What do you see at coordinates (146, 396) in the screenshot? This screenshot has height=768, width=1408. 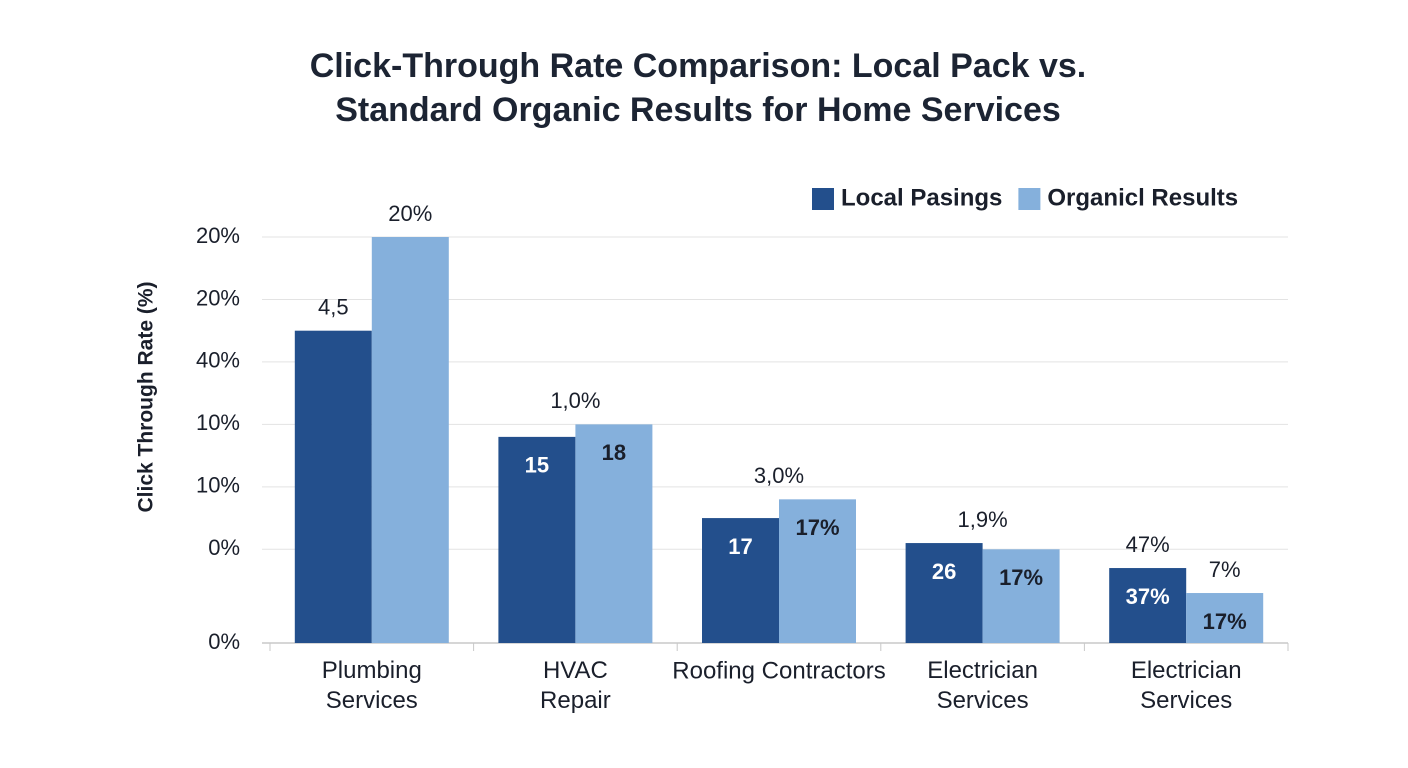 I see `y-axis-title: Click Through Rate (%)` at bounding box center [146, 396].